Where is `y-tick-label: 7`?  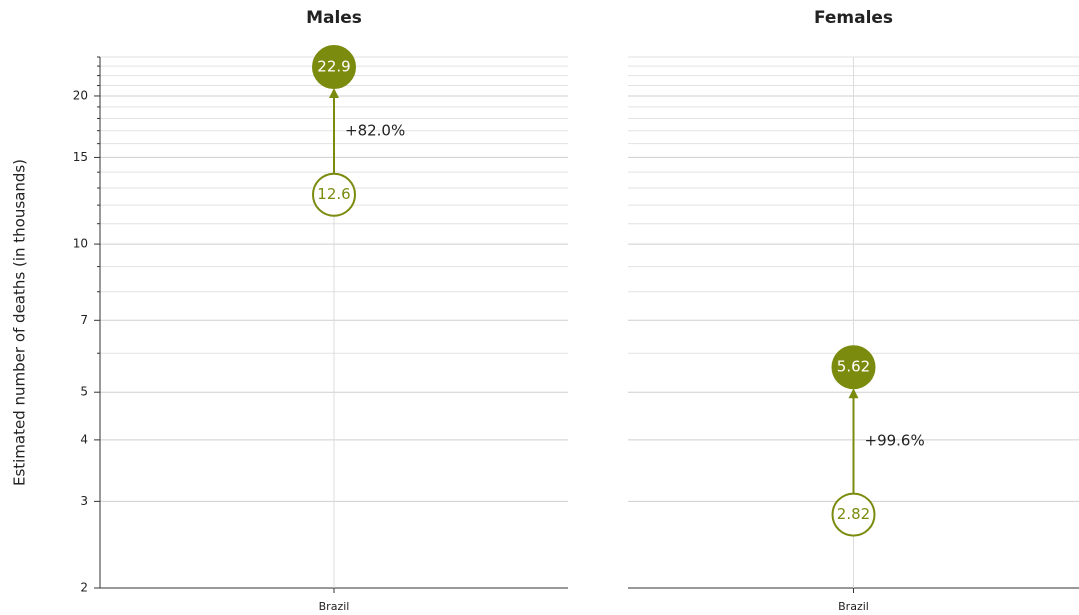
y-tick-label: 7 is located at coordinates (84, 320).